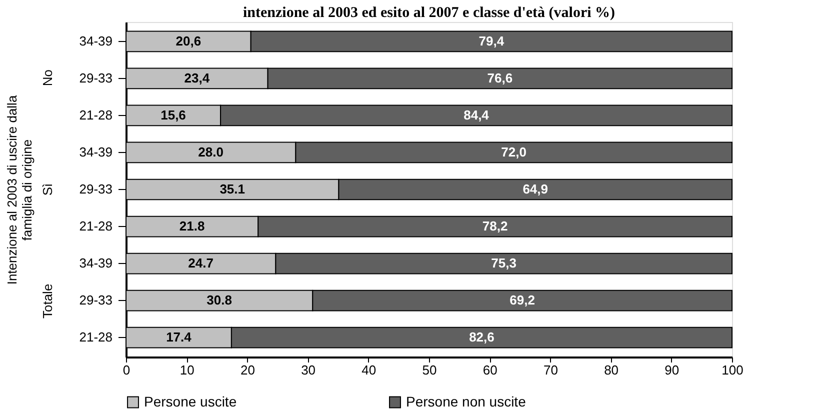 The image size is (819, 416). I want to click on data-label: 79,4, so click(491, 40).